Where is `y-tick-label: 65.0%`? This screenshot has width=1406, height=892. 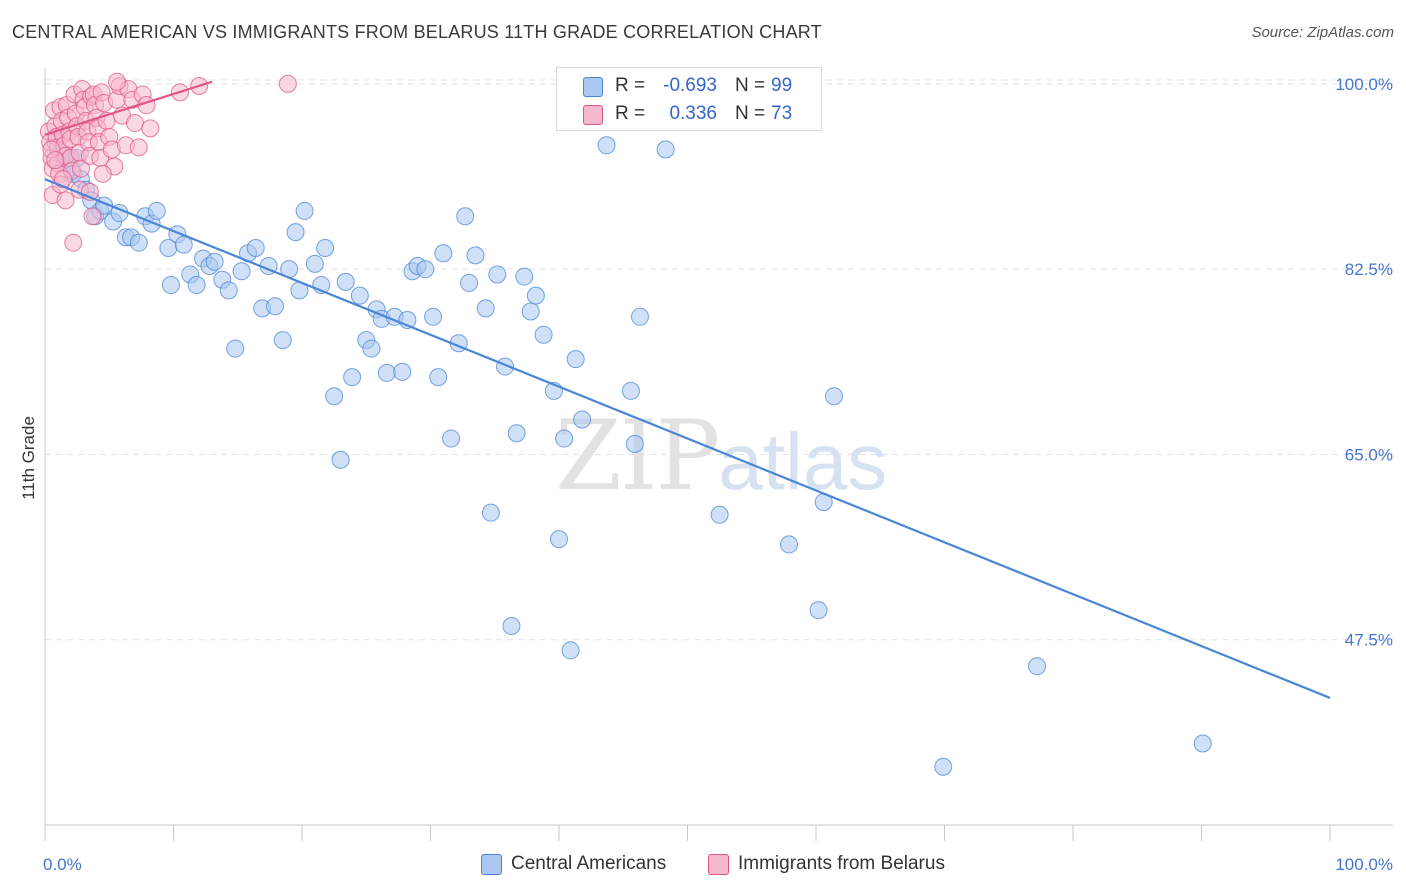 y-tick-label: 65.0% is located at coordinates (1369, 454).